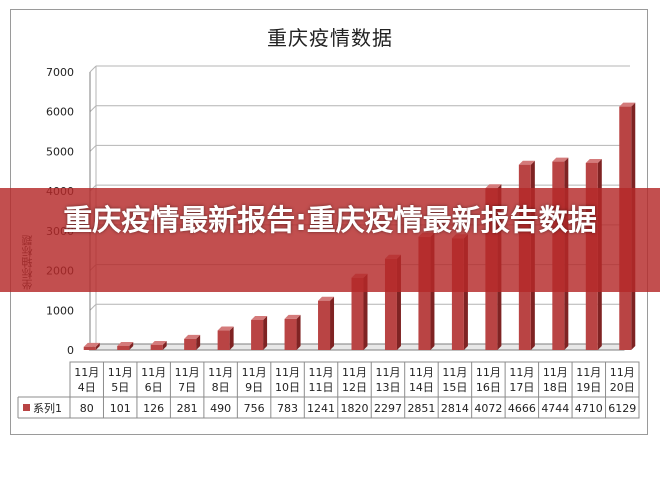  What do you see at coordinates (354, 380) in the screenshot?
I see `x-tick-label: 11月 12日` at bounding box center [354, 380].